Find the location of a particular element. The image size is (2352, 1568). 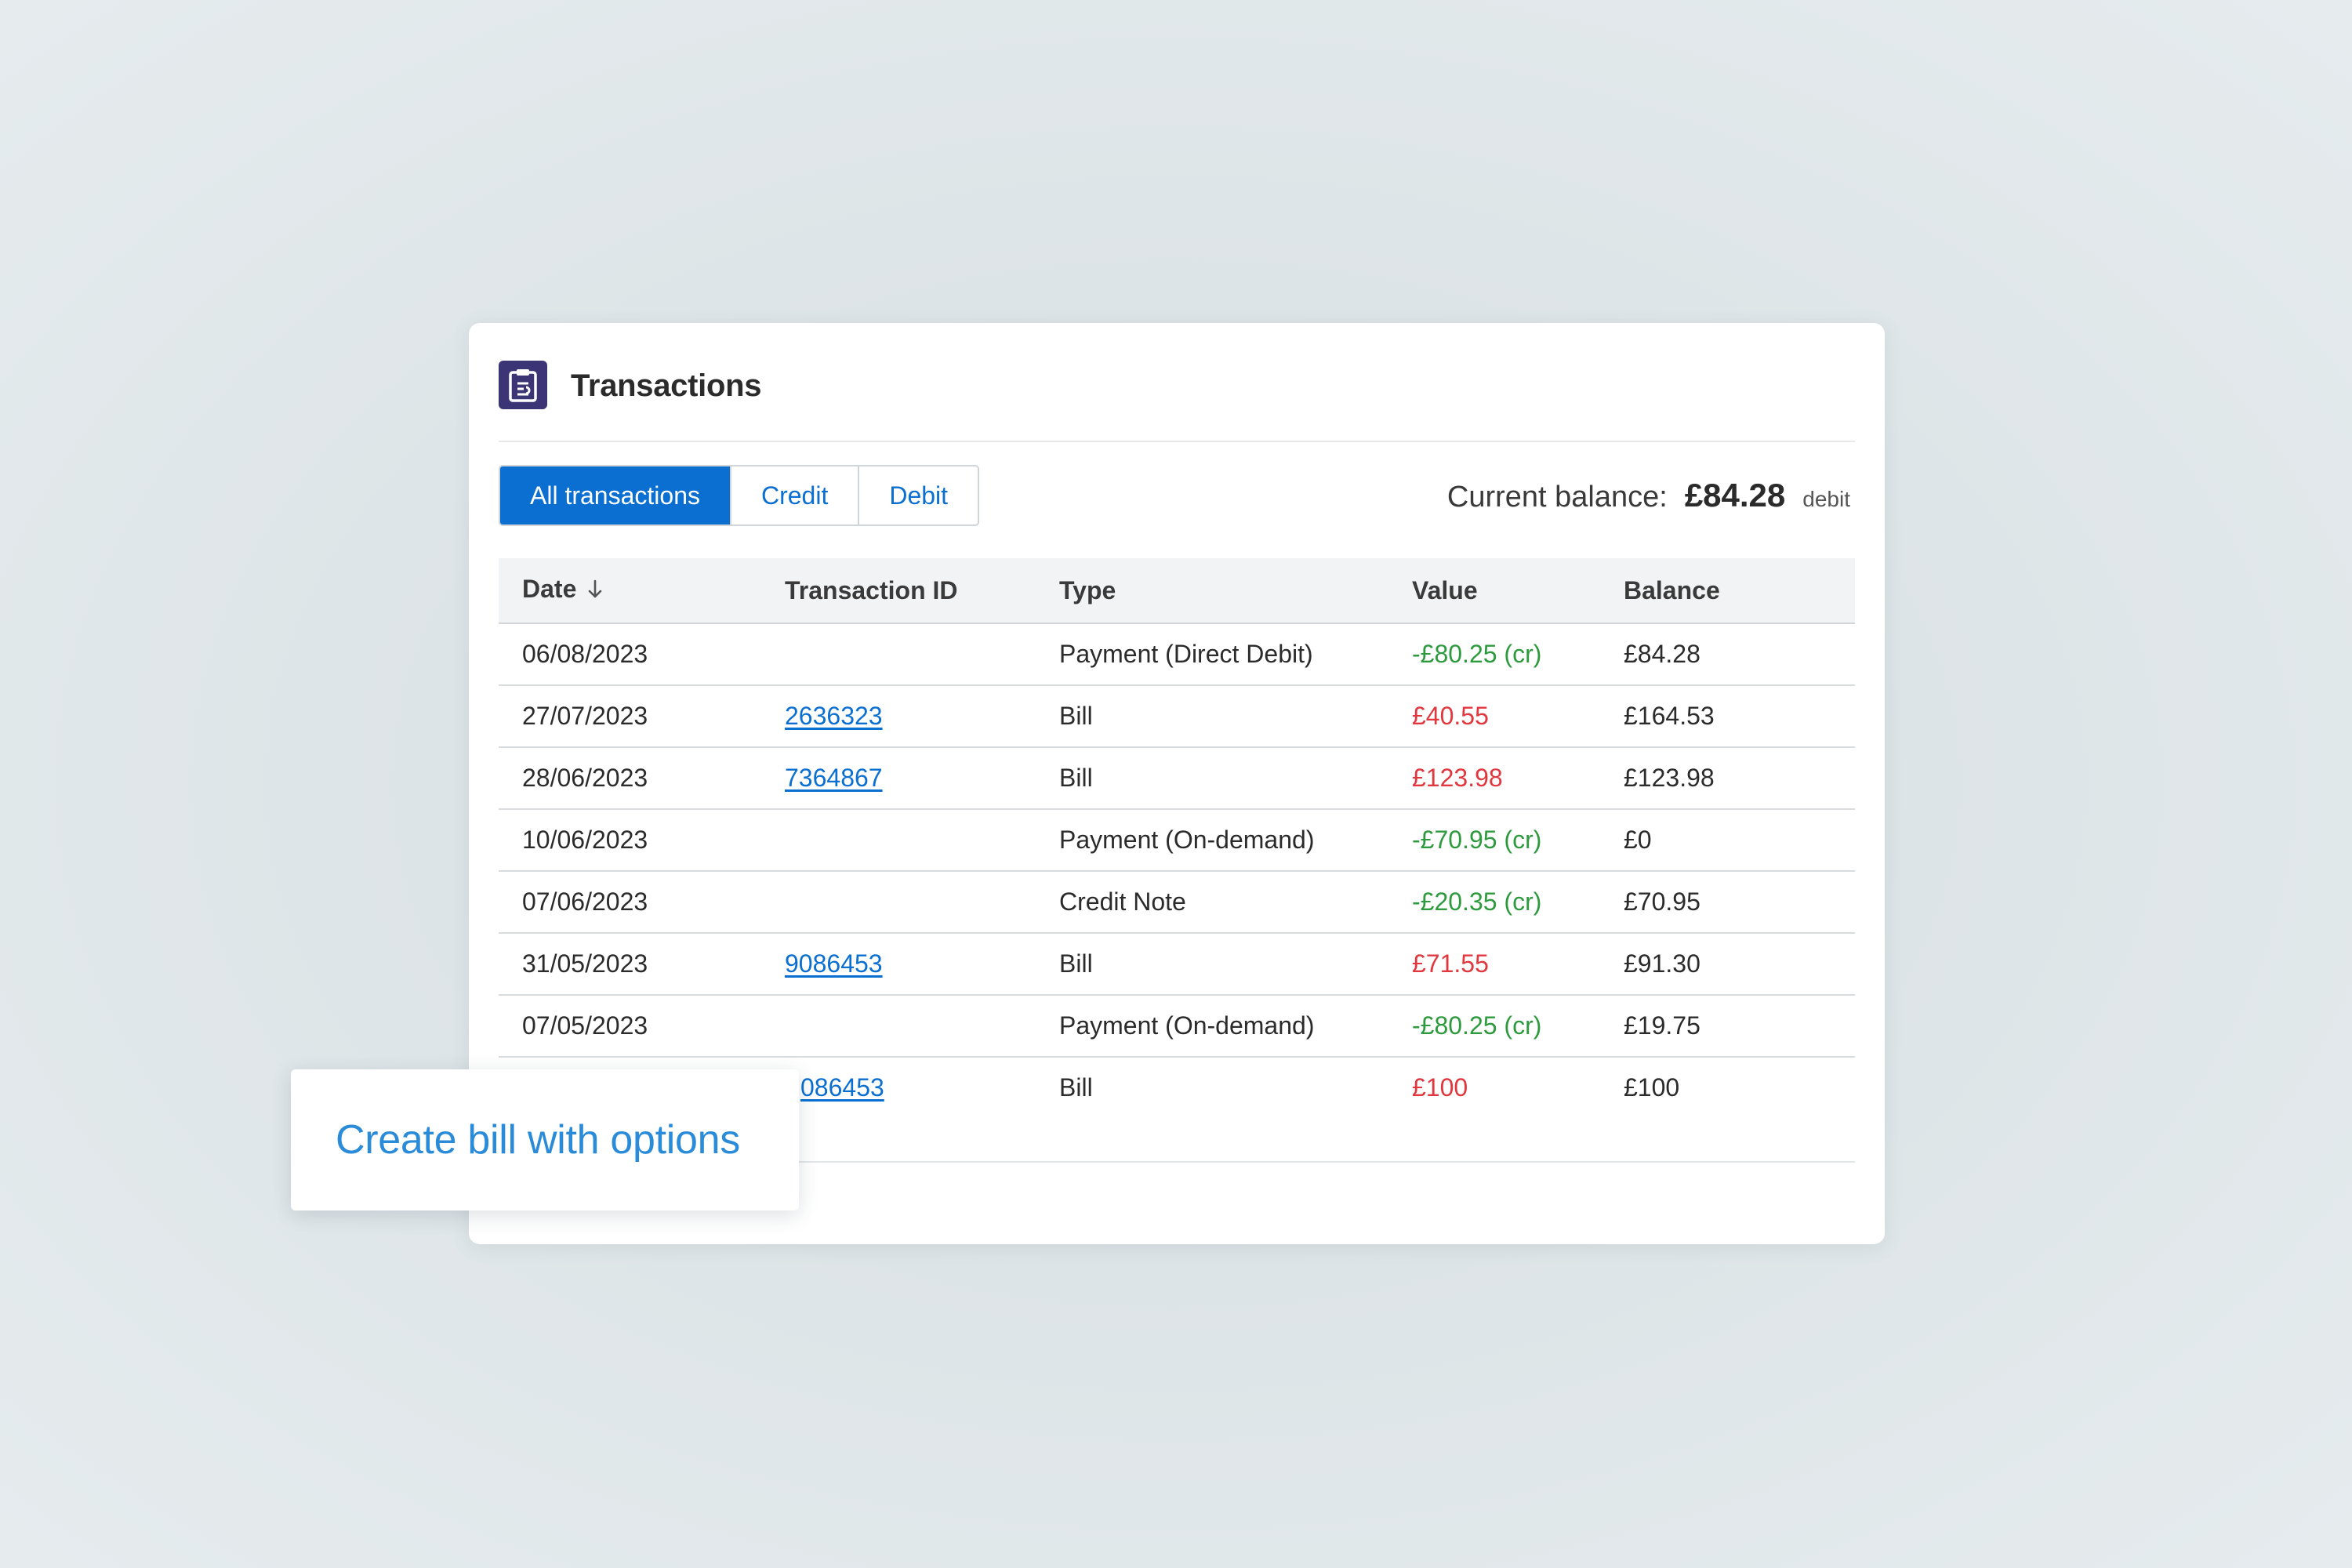

cell-date: 10/06/2023 is located at coordinates (630, 841).